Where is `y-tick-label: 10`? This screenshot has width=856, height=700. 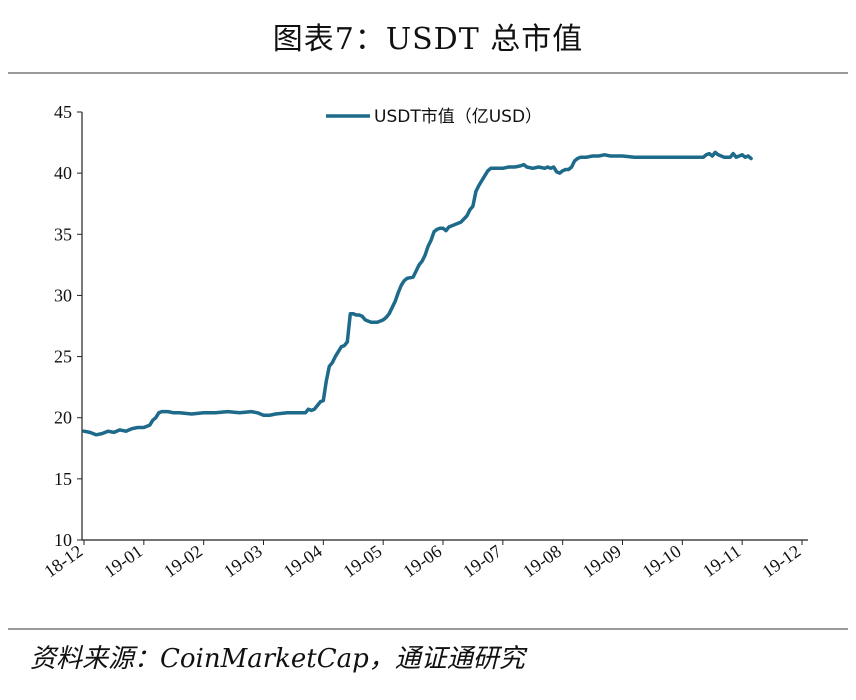 y-tick-label: 10 is located at coordinates (63, 540).